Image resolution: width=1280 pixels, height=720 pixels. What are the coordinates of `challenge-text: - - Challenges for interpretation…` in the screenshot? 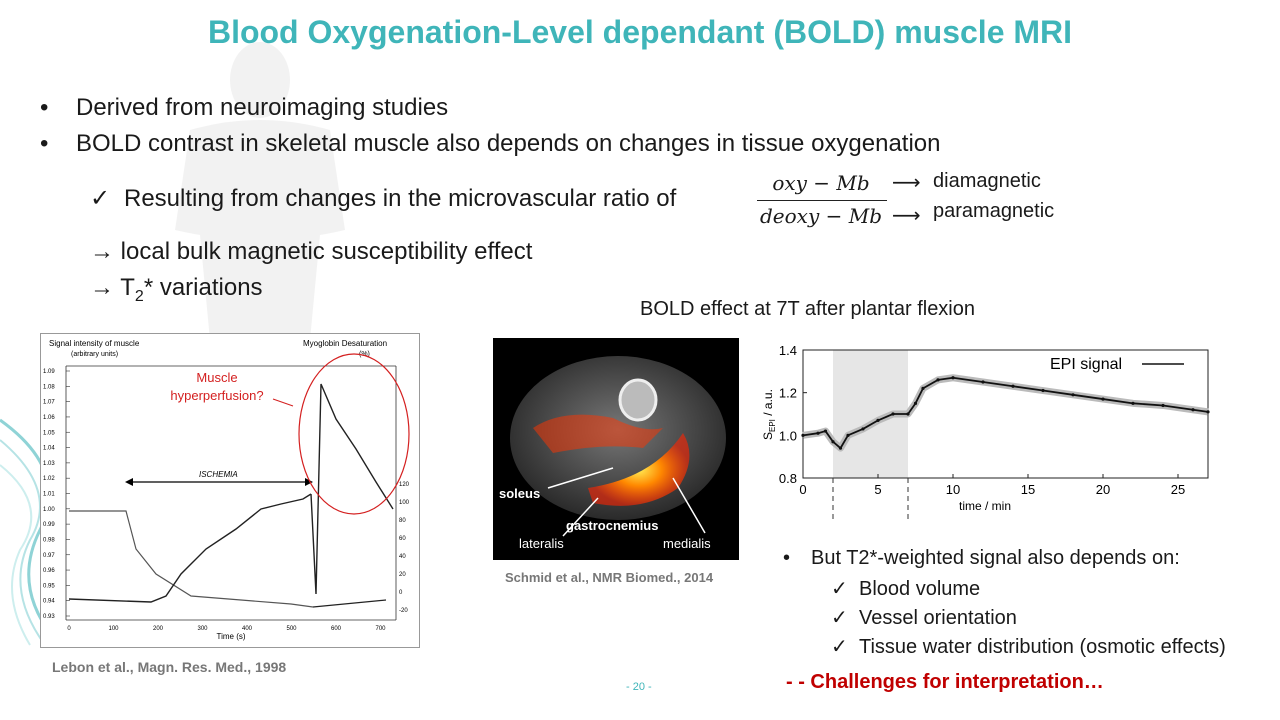 It's located at (945, 682).